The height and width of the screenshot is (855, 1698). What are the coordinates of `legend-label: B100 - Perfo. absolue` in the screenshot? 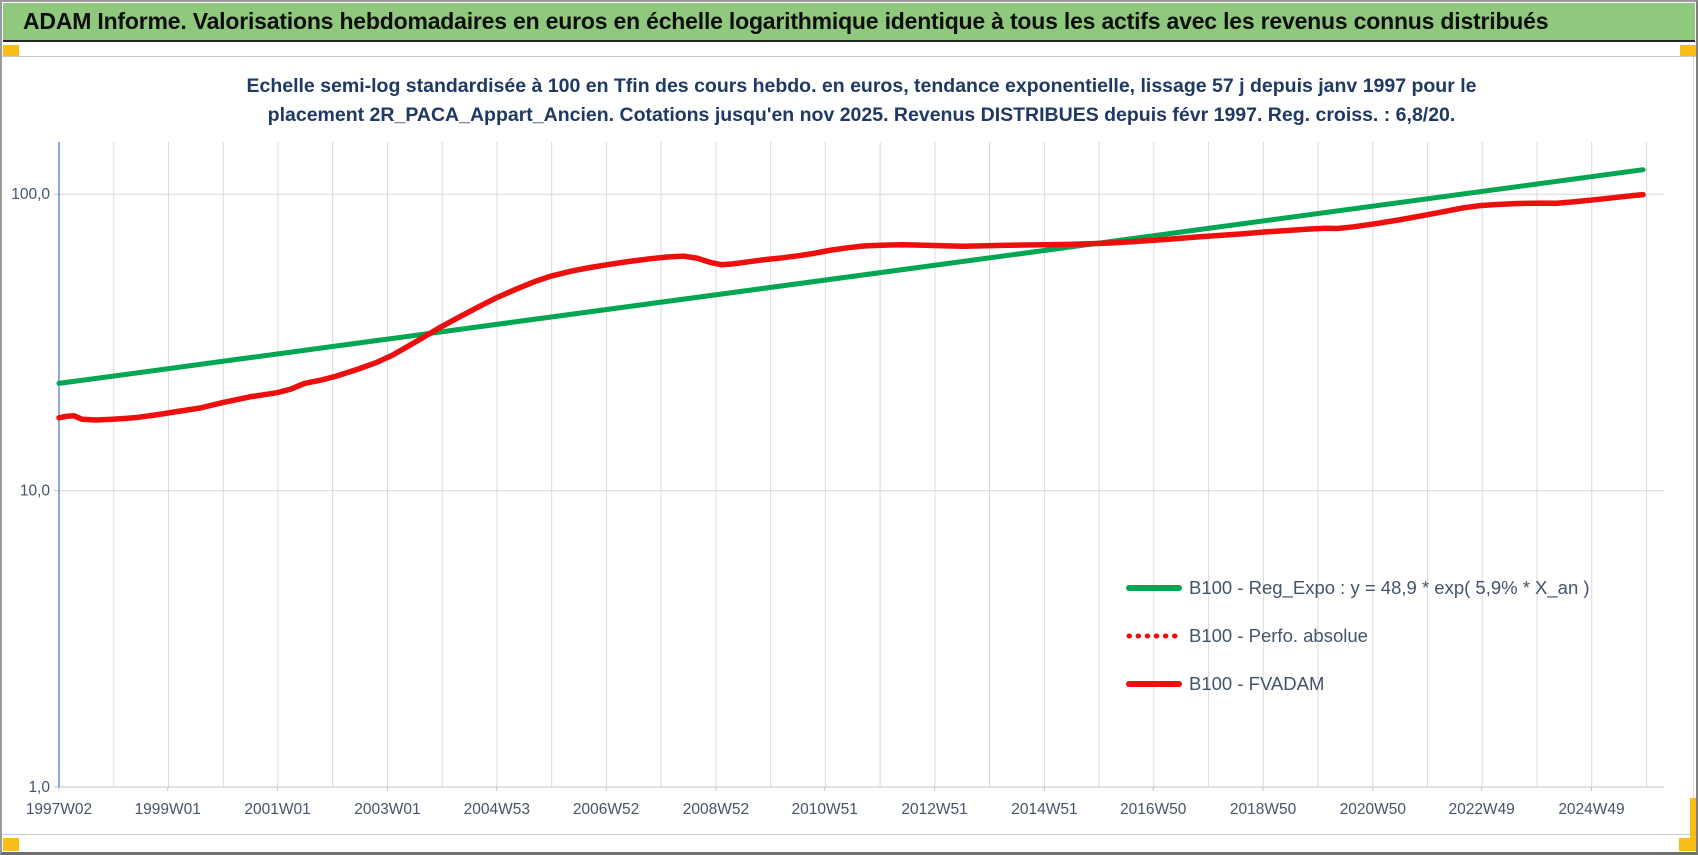 It's located at (1278, 635).